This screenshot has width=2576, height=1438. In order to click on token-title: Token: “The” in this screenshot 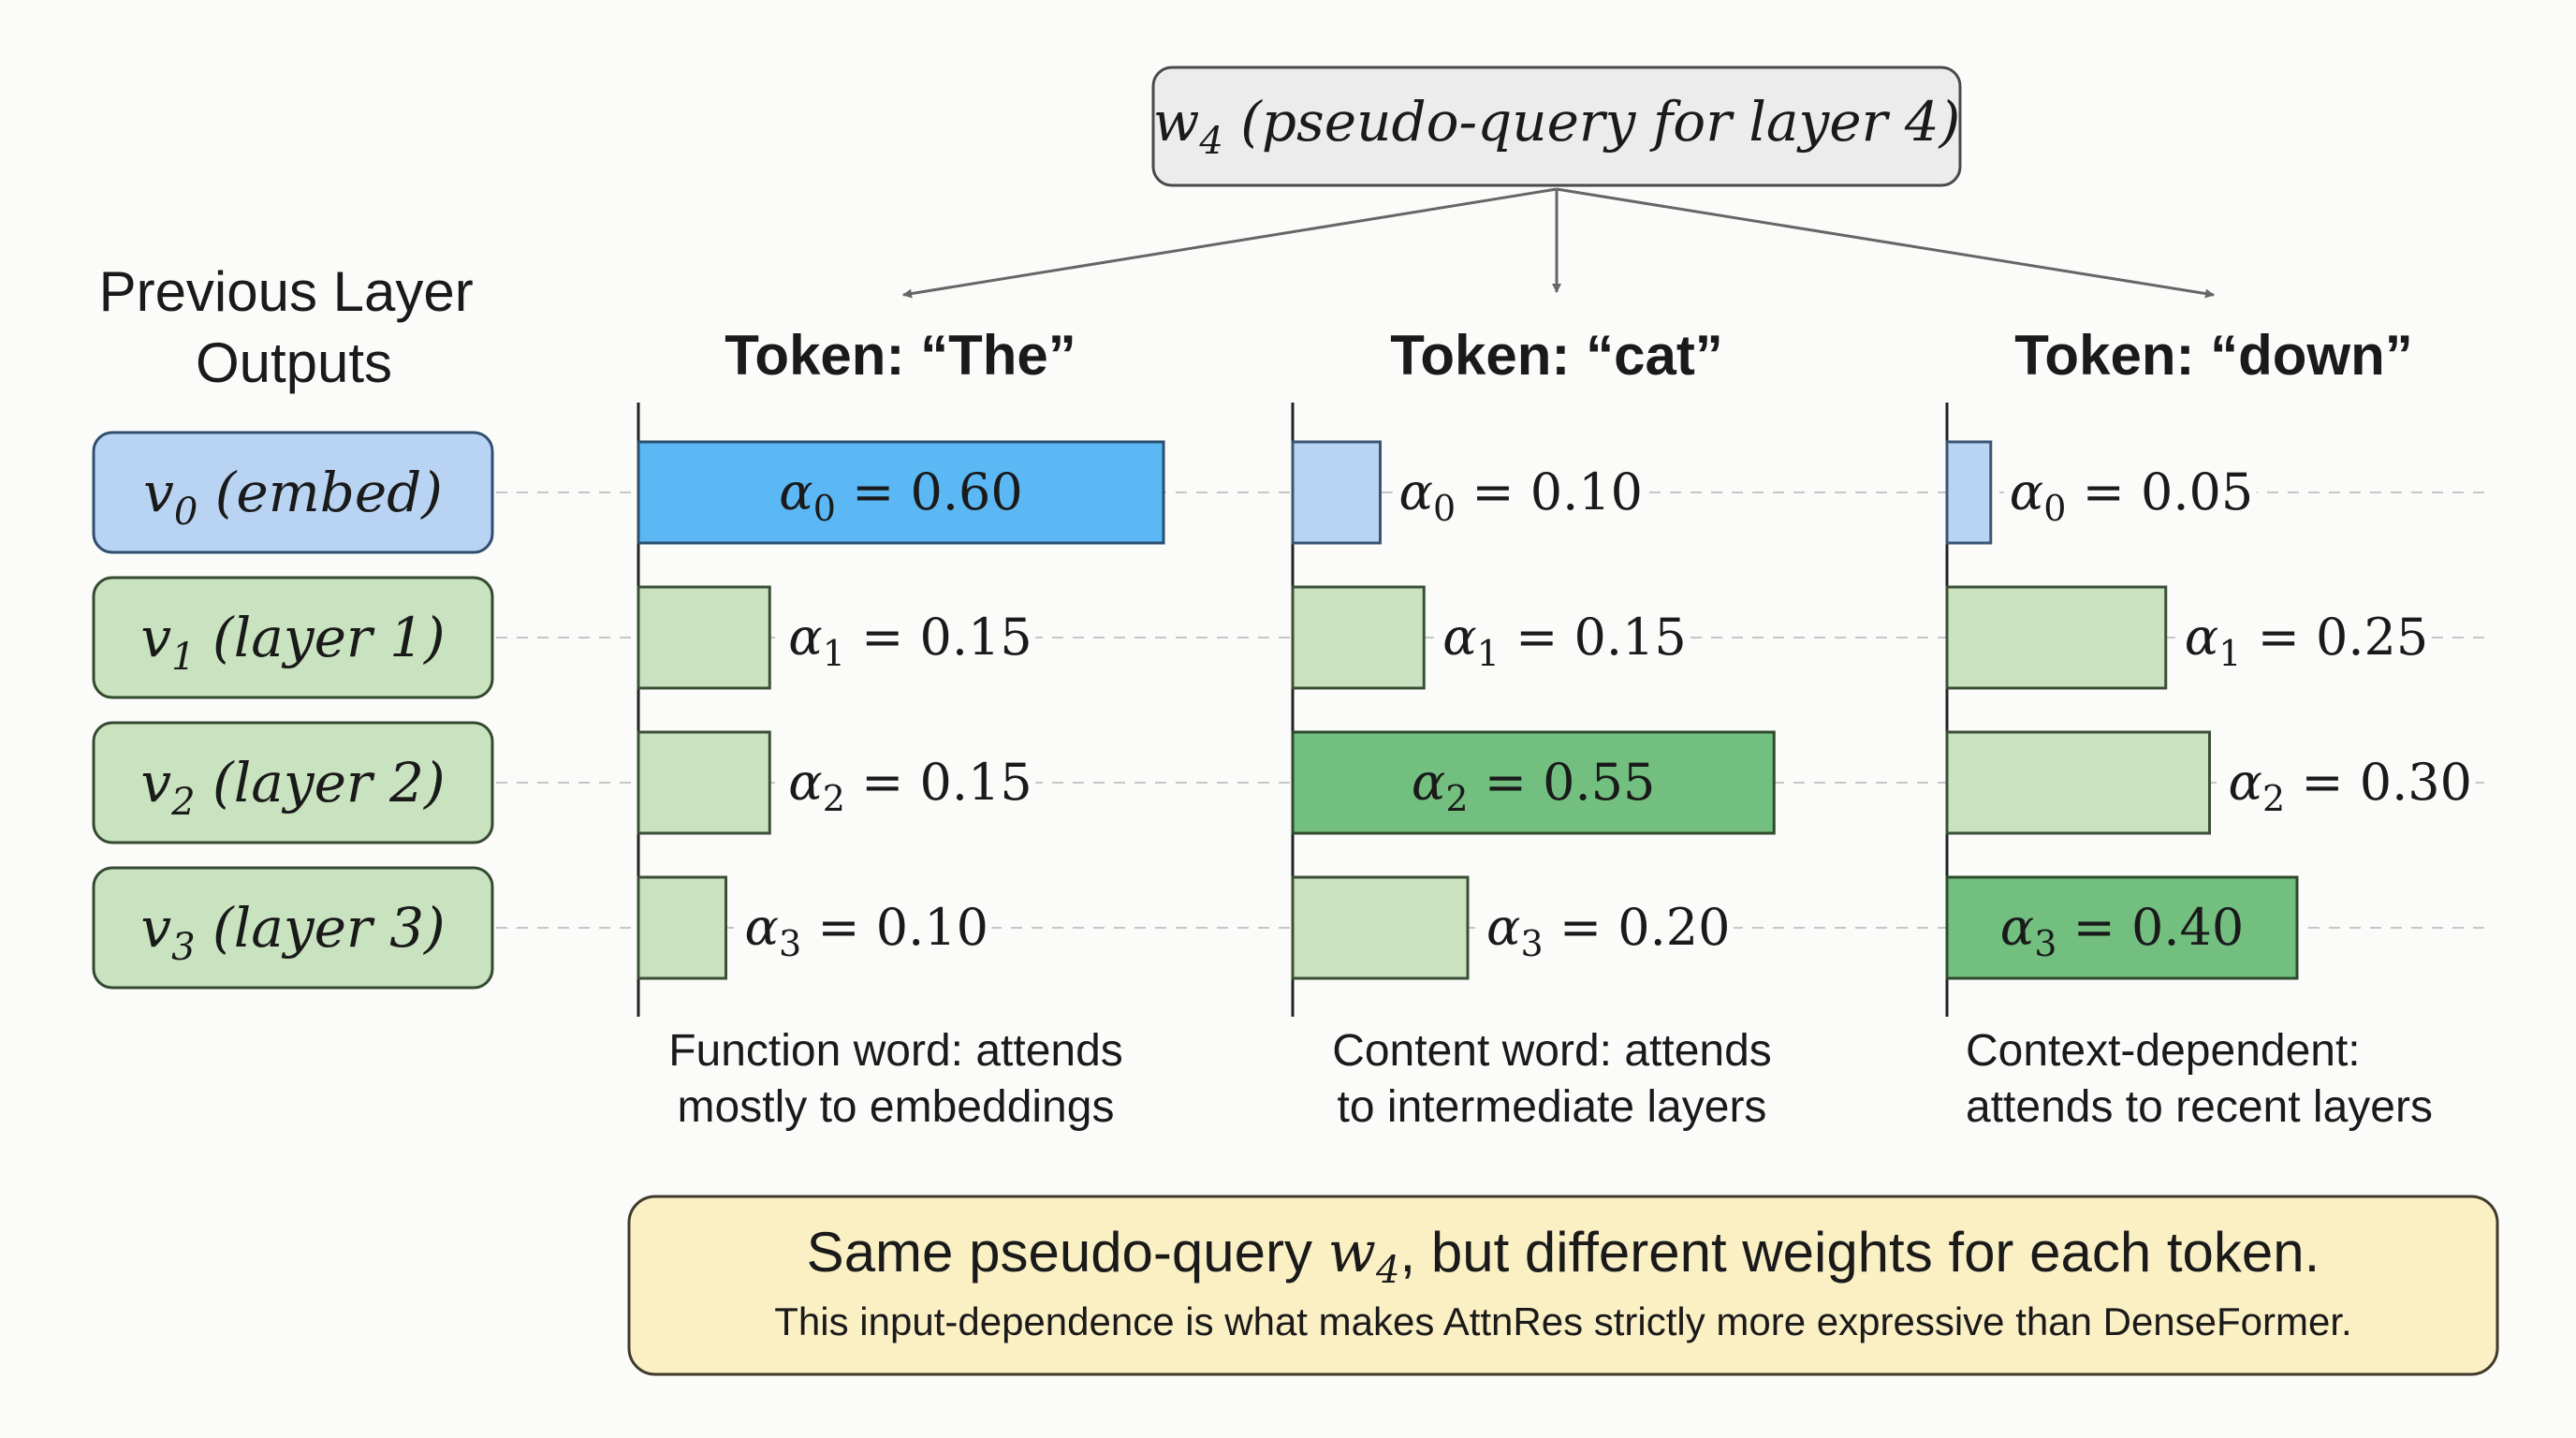, I will do `click(900, 355)`.